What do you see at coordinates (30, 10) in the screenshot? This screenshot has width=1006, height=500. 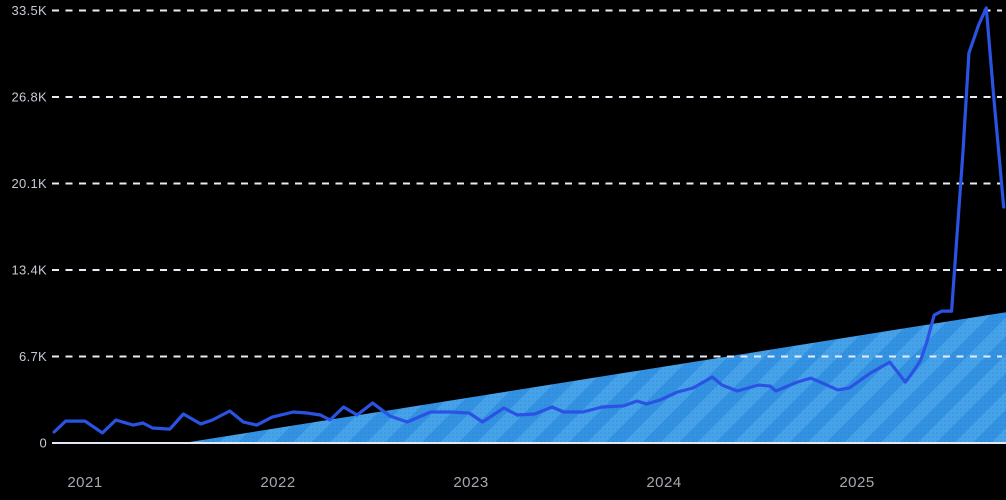 I see `y-tick-label: 33.5K` at bounding box center [30, 10].